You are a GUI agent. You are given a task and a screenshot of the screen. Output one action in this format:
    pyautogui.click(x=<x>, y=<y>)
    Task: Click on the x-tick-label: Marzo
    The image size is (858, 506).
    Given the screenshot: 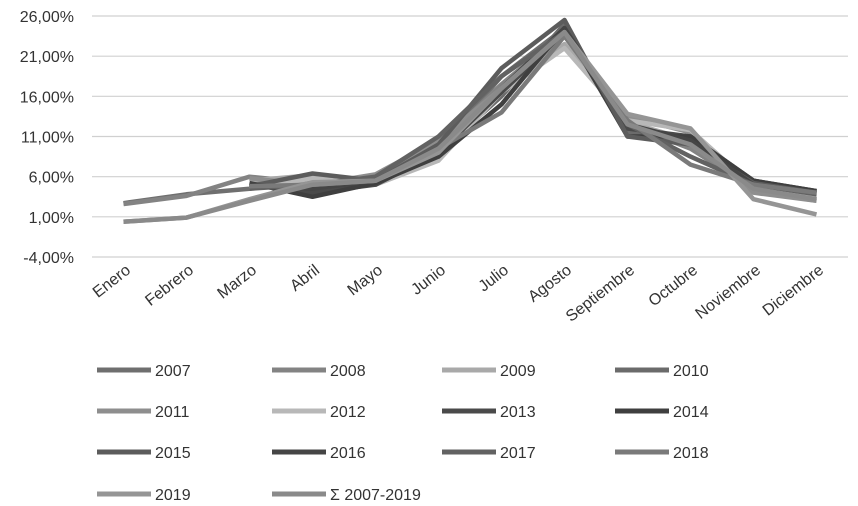 What is the action you would take?
    pyautogui.click(x=237, y=282)
    